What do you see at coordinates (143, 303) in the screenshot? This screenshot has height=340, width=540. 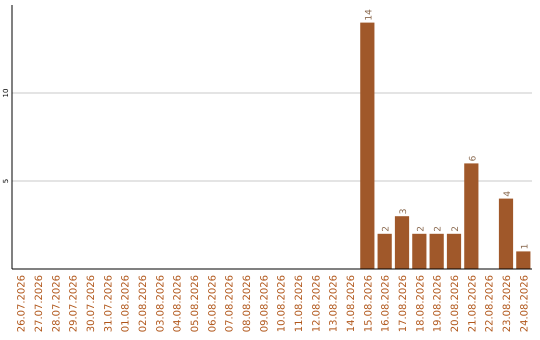 I see `x-tick-label: 02.08.2026` at bounding box center [143, 303].